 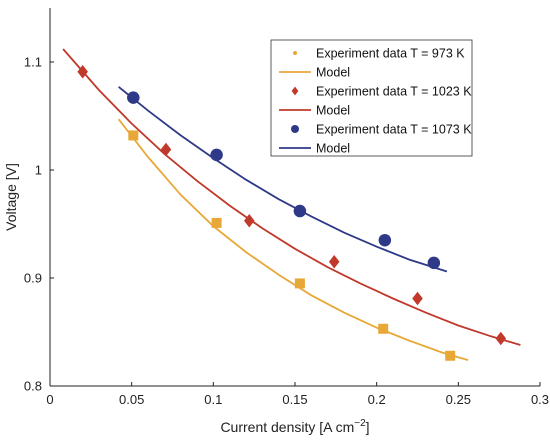 I want to click on legend-label: Experiment data T = 1073 K, so click(x=394, y=130).